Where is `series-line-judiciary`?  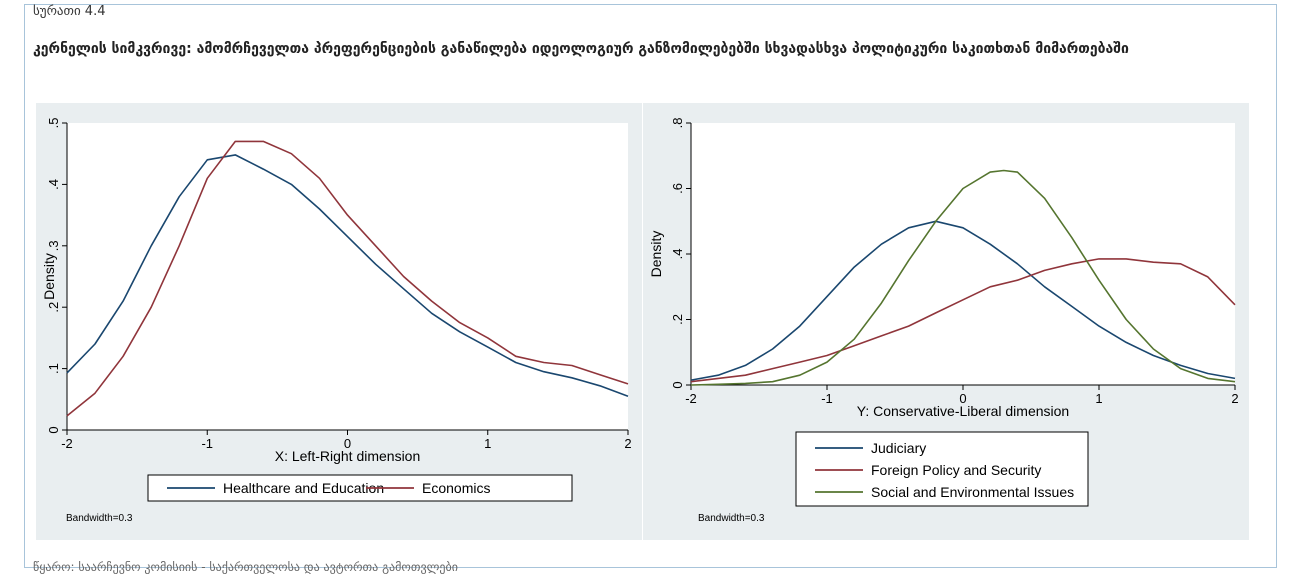
series-line-judiciary is located at coordinates (963, 300).